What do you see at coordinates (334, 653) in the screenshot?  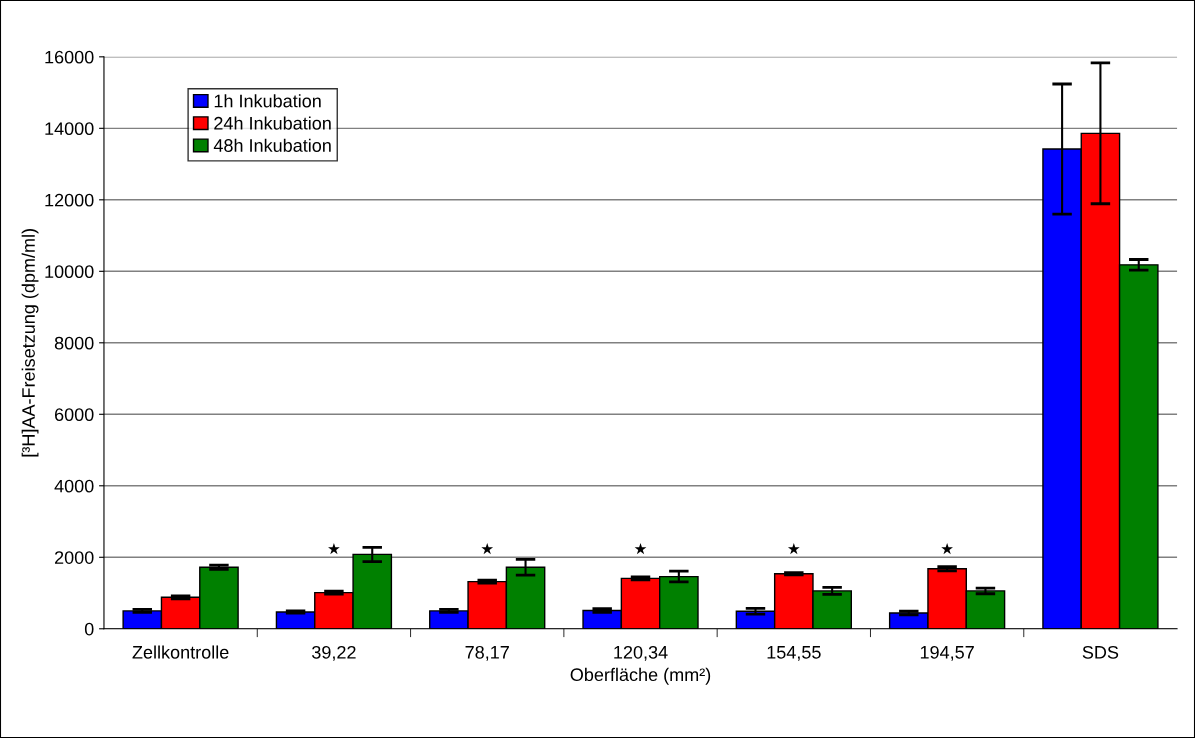 I see `x-tick-label: 39,22` at bounding box center [334, 653].